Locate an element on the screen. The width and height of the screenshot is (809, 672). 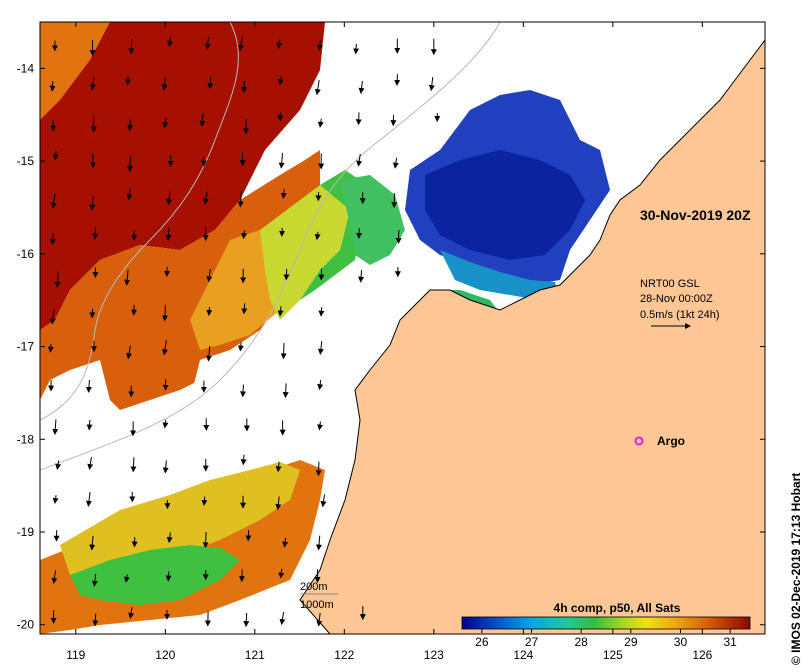
colorbar-tick-label: 29 is located at coordinates (631, 642).